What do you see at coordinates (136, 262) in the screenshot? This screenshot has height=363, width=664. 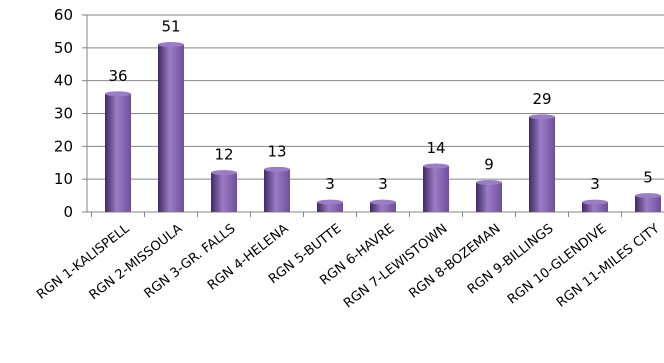 I see `category-label: RGN 2-MISSOULA` at bounding box center [136, 262].